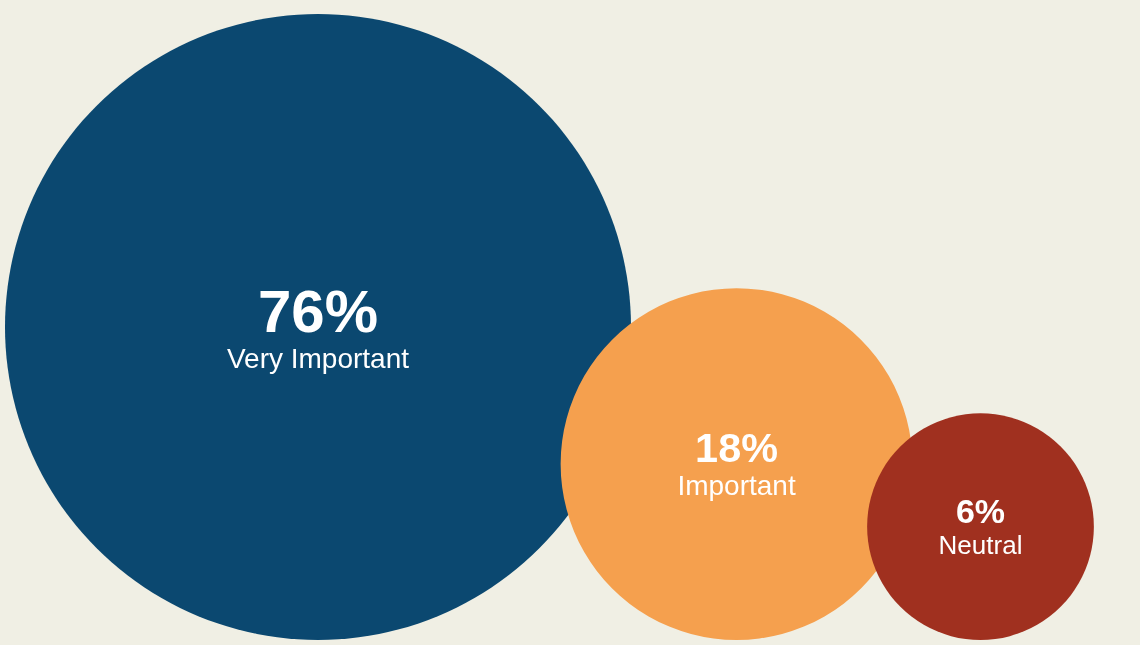  Describe the element at coordinates (736, 448) in the screenshot. I see `data-label: 18%` at that location.